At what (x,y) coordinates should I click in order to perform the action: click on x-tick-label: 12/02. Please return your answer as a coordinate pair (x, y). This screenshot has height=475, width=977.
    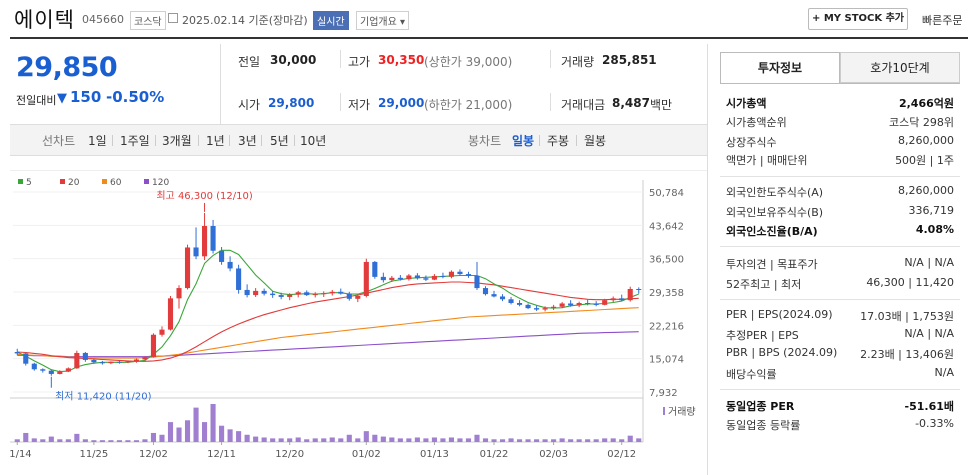
    Looking at the image, I should click on (153, 454).